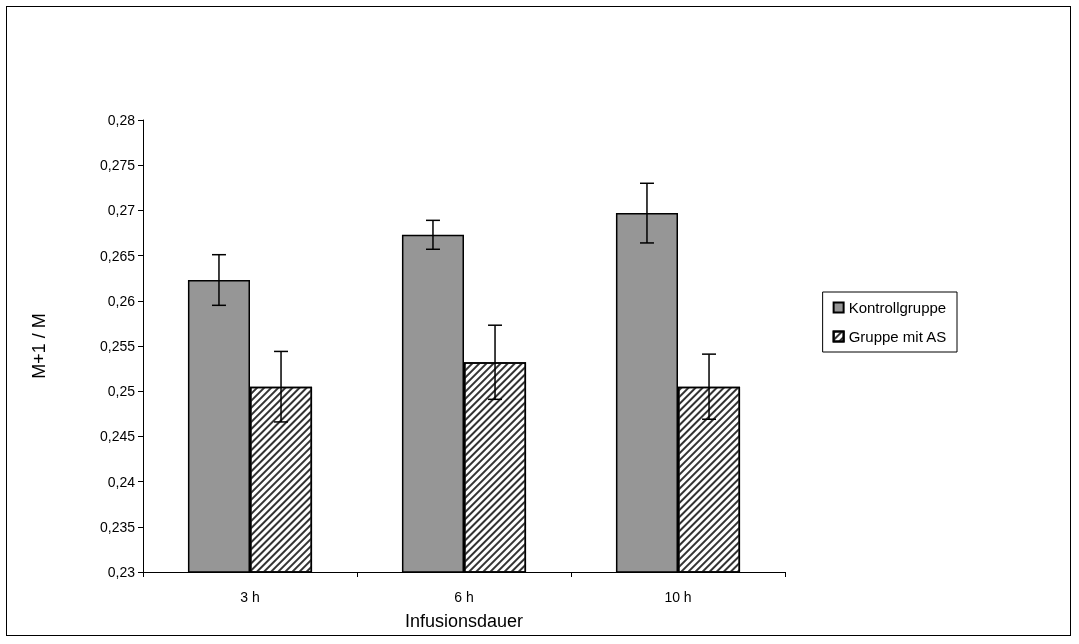 The image size is (1079, 644). What do you see at coordinates (117, 165) in the screenshot?
I see `y-tick-label: 0,275` at bounding box center [117, 165].